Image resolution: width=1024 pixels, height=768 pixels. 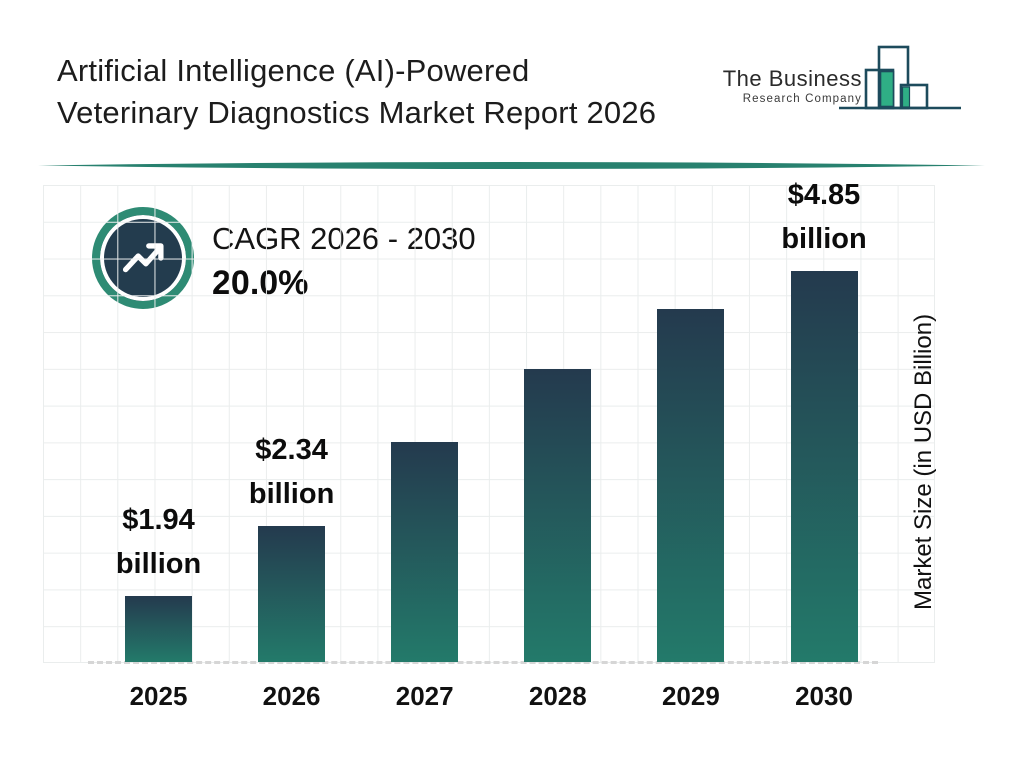 What do you see at coordinates (293, 70) in the screenshot?
I see `page-title-line1: Artificial Intelligence (AI)-Powered` at bounding box center [293, 70].